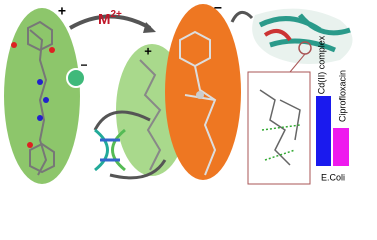 The image size is (377, 240). Describe the element at coordinates (110, 150) in the screenshot. I see `dna` at that location.